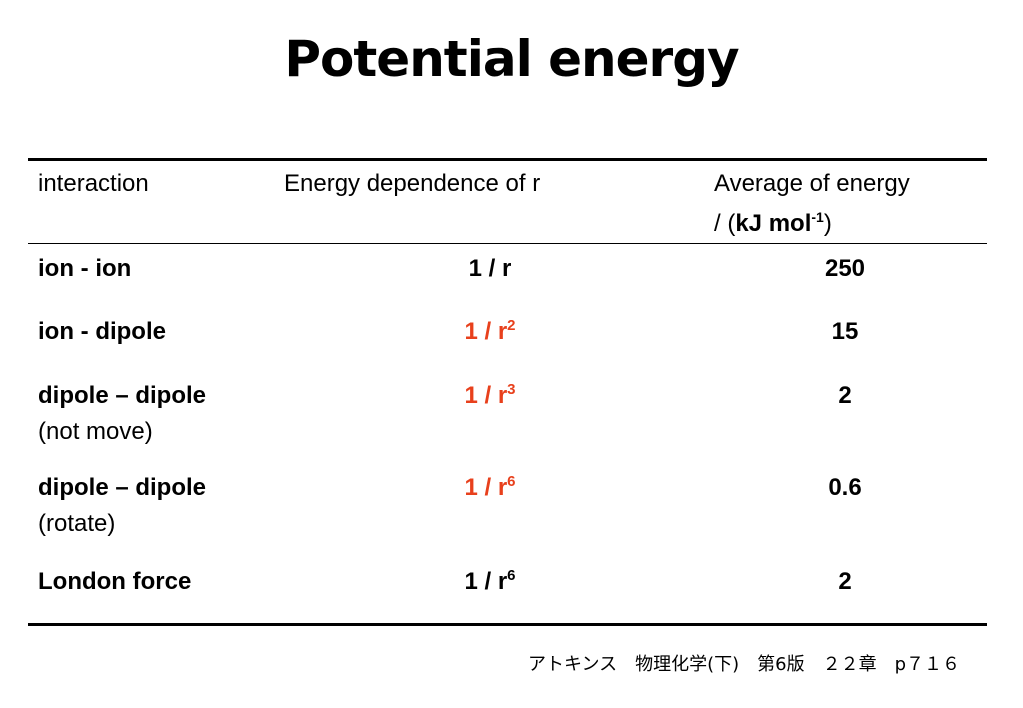  Describe the element at coordinates (507, 624) in the screenshot. I see `table-bottom-rule` at that location.